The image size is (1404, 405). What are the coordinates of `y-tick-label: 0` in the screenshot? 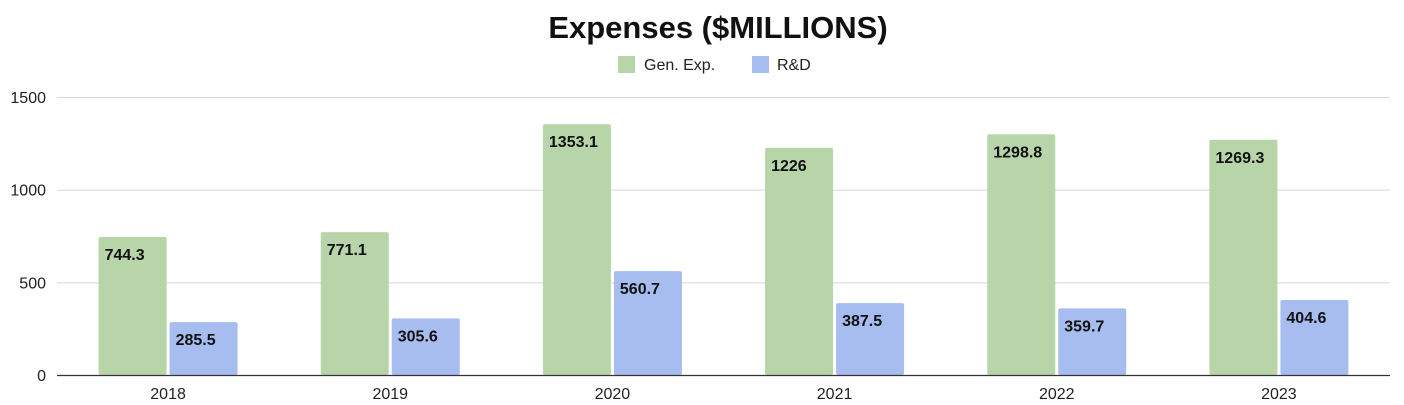 It's located at (41, 376).